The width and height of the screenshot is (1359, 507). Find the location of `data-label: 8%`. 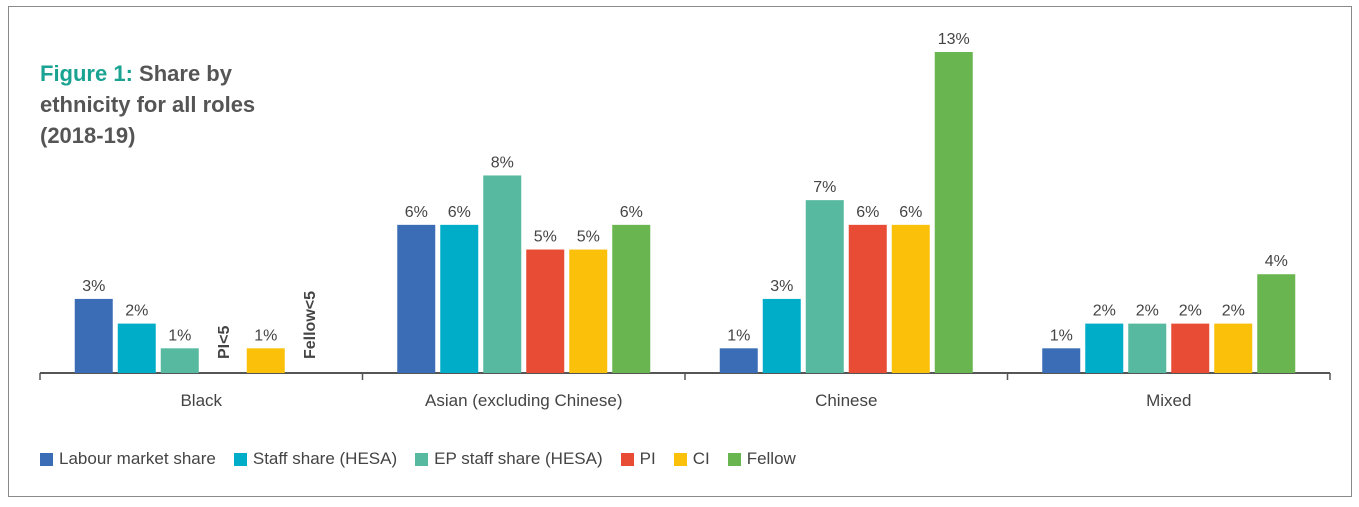

data-label: 8% is located at coordinates (502, 162).